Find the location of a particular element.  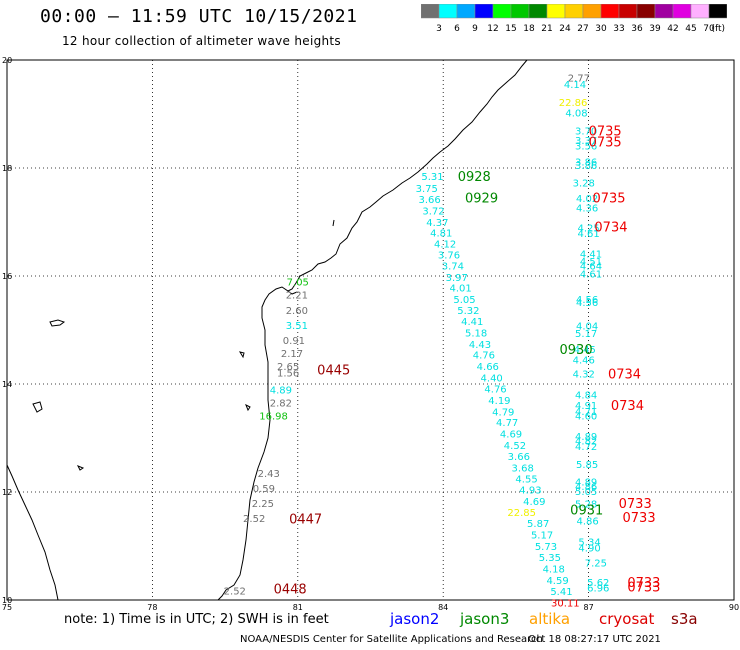

wave-height-label: 5.31 is located at coordinates (432, 177).